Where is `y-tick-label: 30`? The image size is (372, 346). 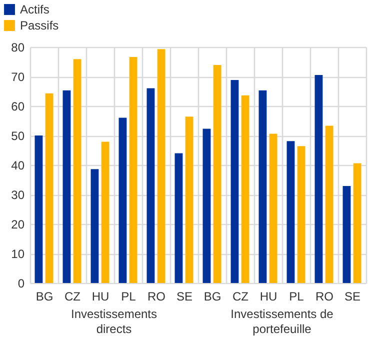
y-tick-label: 30 is located at coordinates (18, 195).